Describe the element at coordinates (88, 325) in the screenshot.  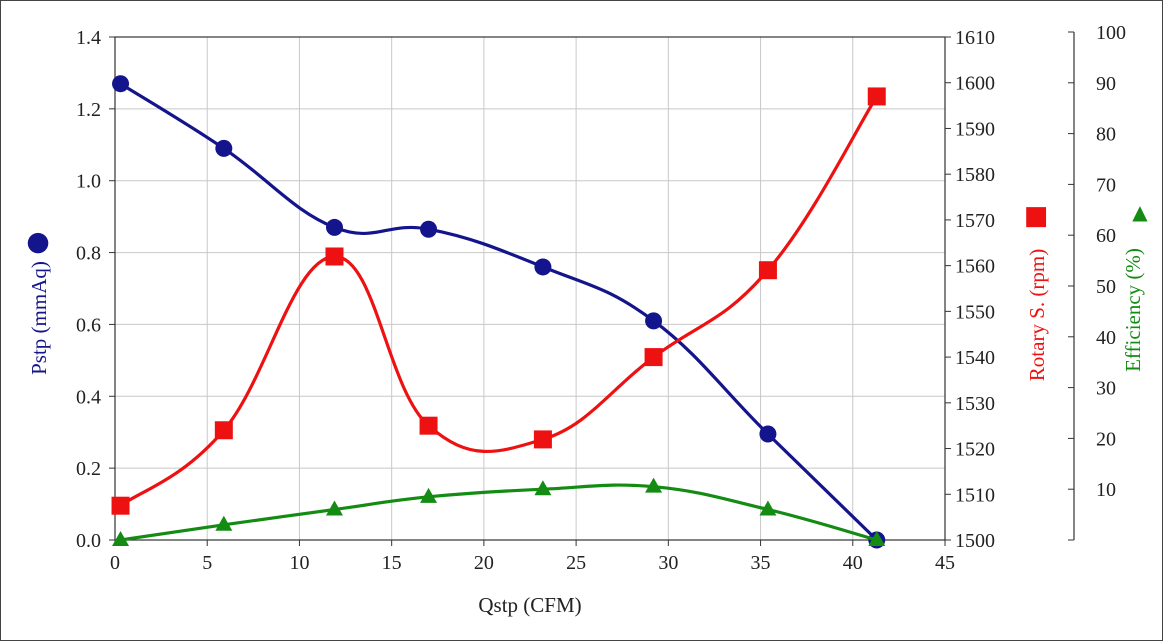
I see `left-y-tick-label: 0.6` at that location.